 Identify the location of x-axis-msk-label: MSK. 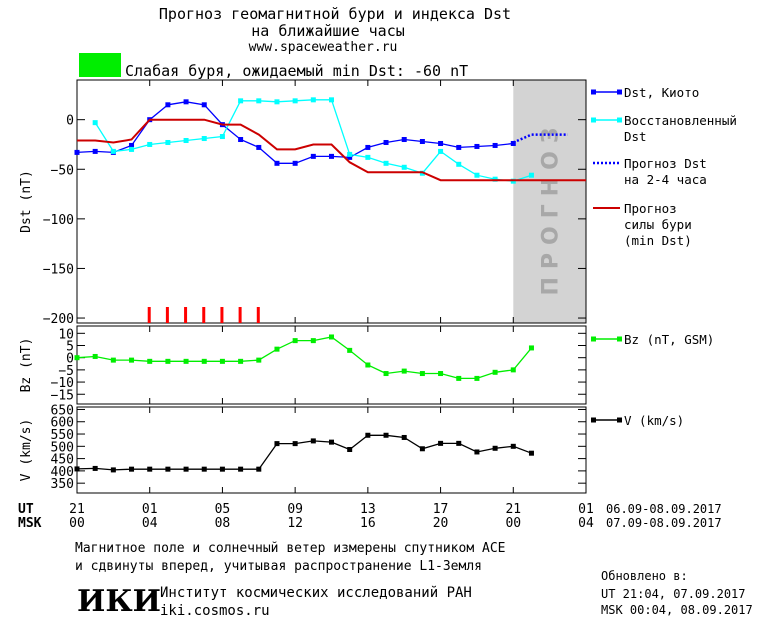
(30, 523).